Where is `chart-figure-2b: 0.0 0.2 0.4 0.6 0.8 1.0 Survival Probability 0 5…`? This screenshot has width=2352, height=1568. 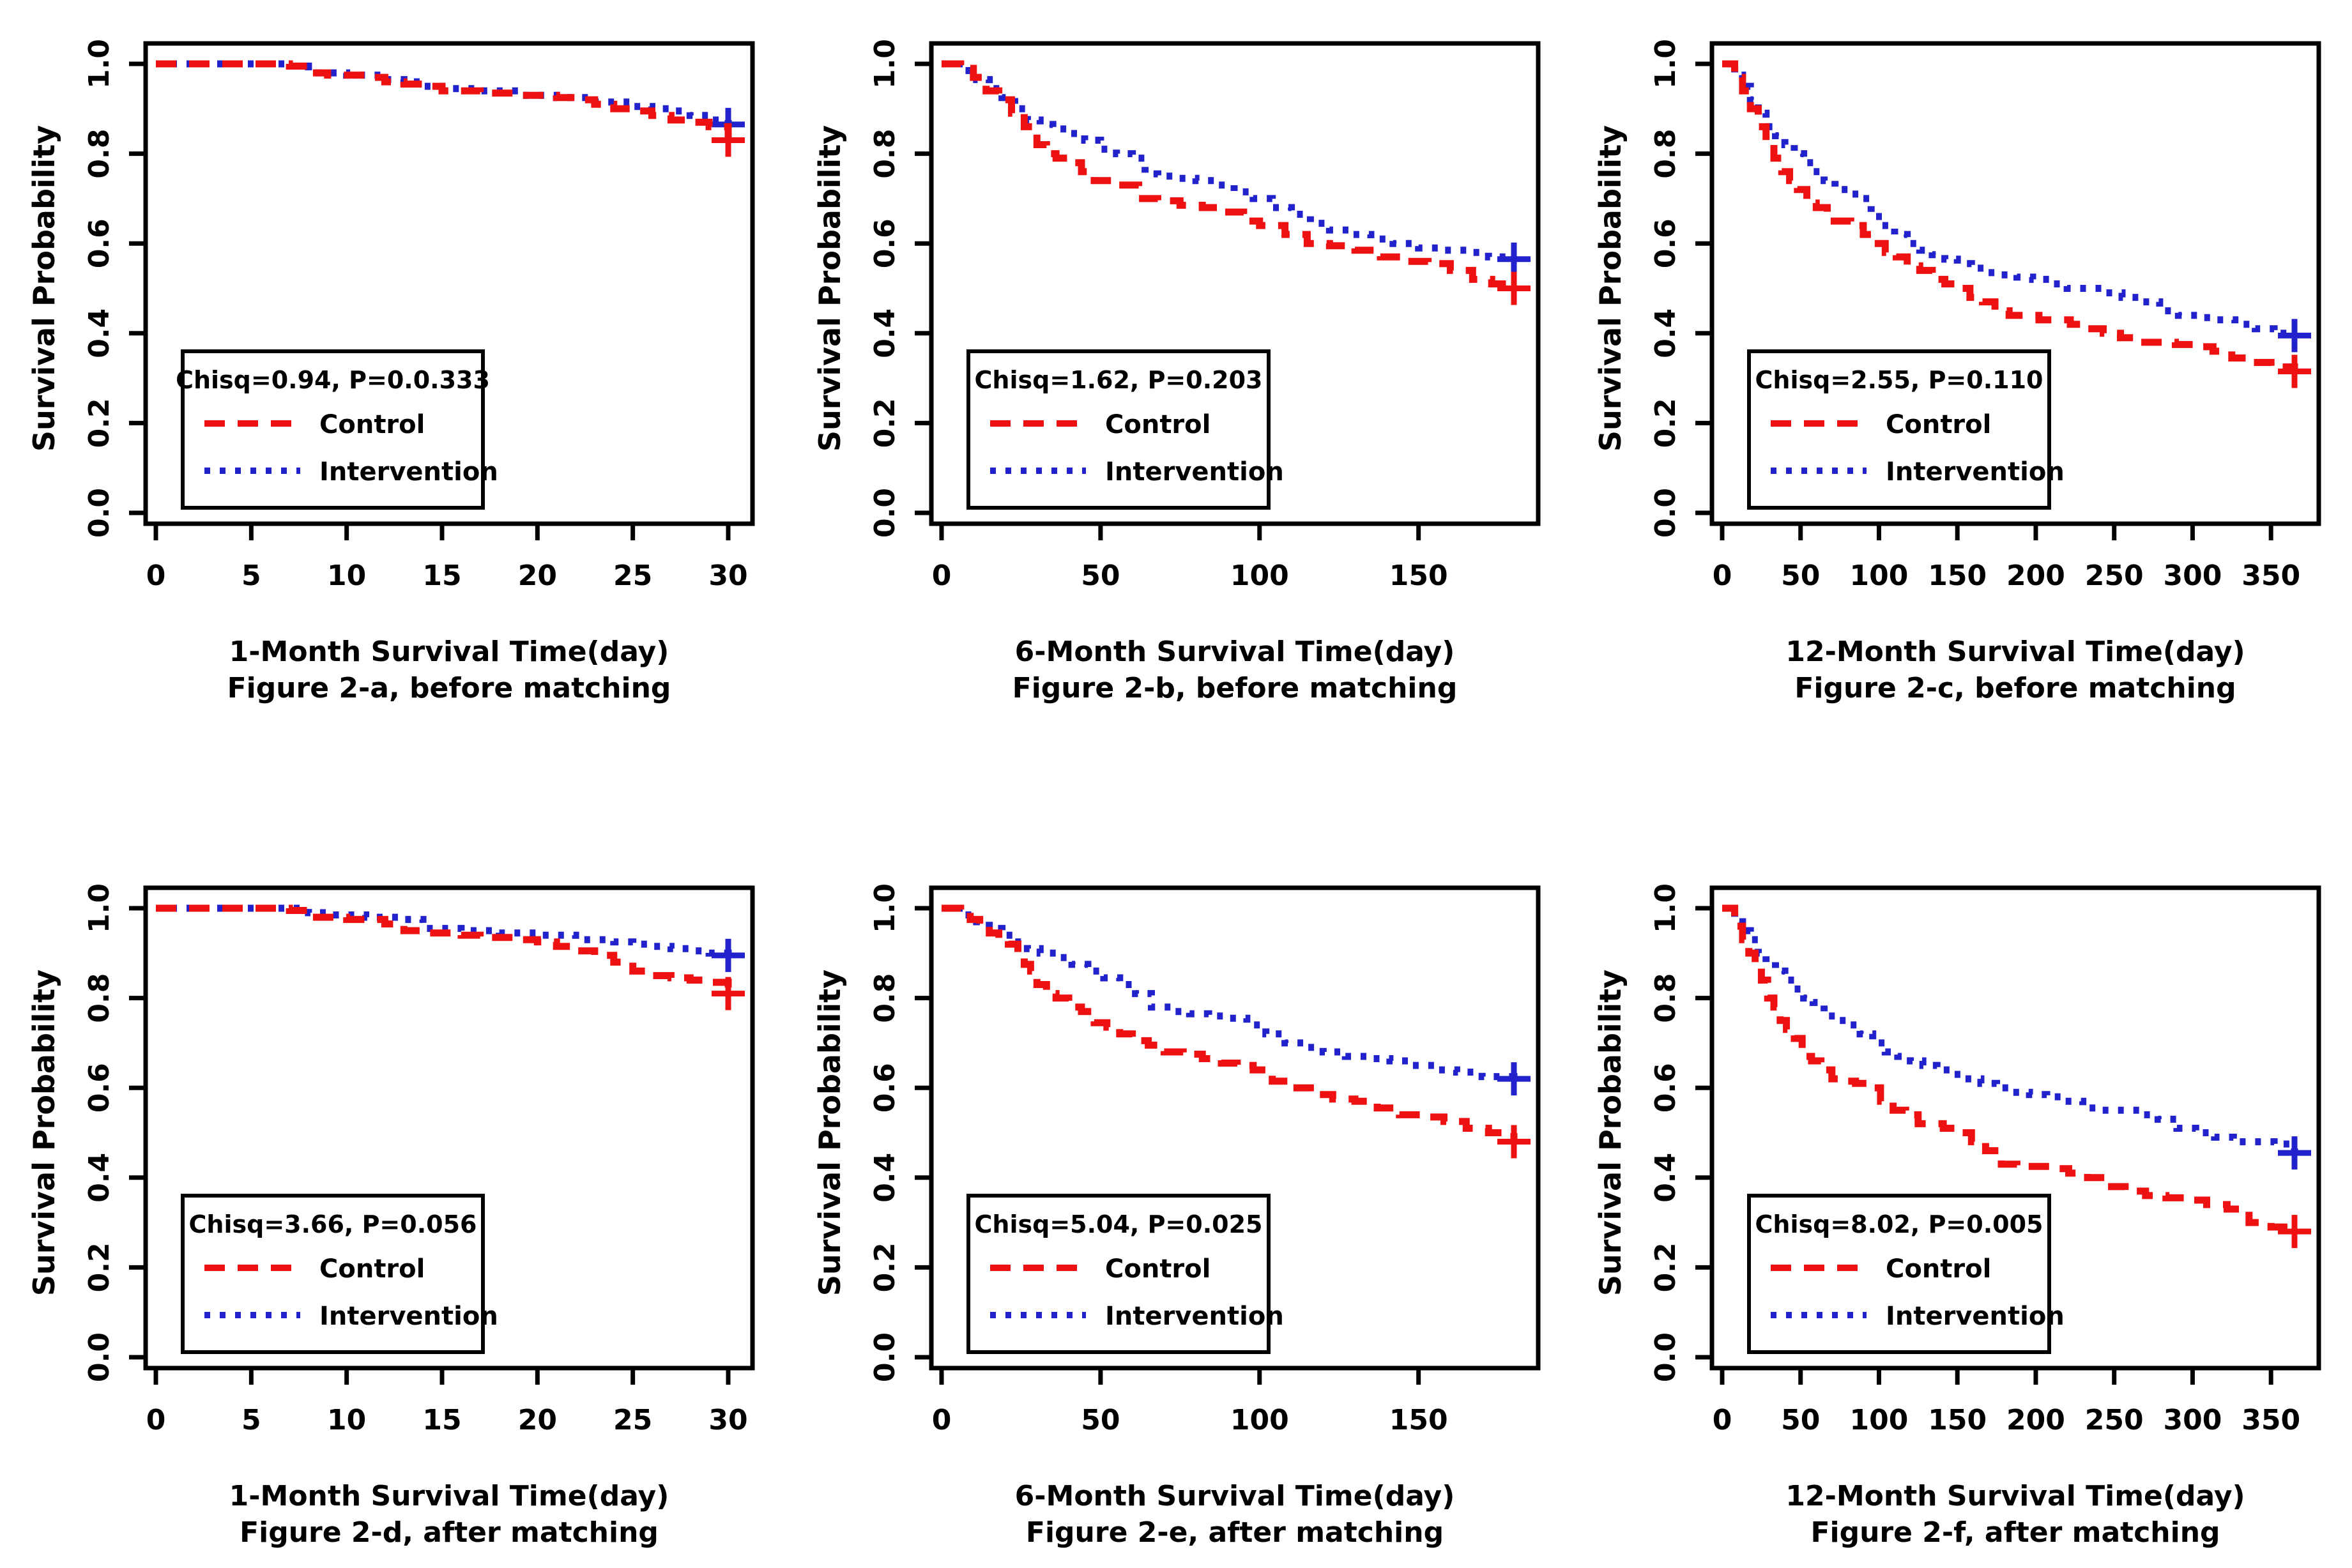
chart-figure-2b: 0.0 0.2 0.4 0.6 0.8 1.0 Survival Probability 0 5… is located at coordinates (1177, 372).